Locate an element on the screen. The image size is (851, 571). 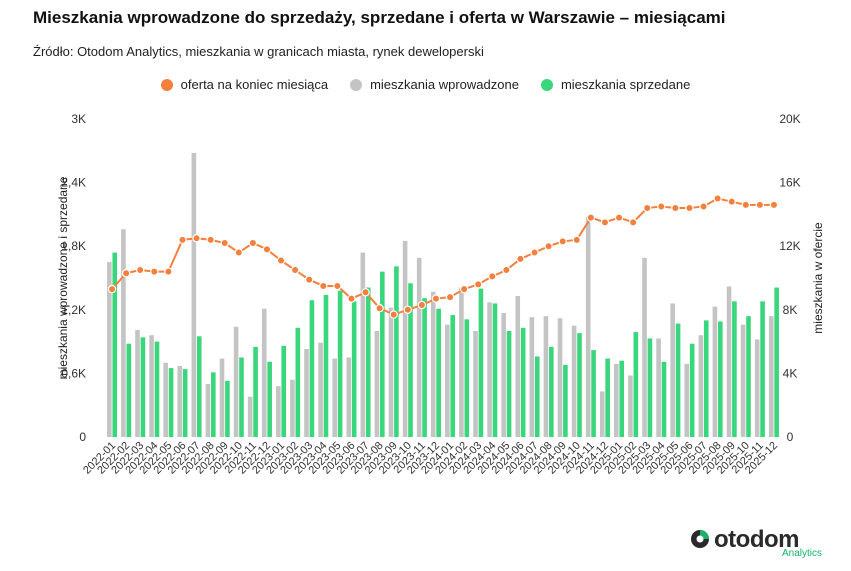
y-right-tick-label: 4K is located at coordinates (790, 373).